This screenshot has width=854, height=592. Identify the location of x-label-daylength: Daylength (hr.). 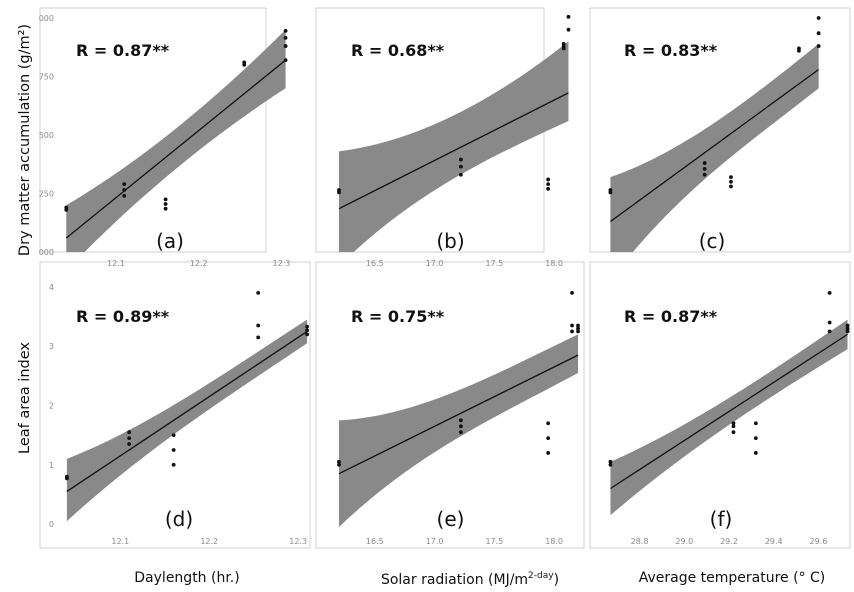
(186, 578).